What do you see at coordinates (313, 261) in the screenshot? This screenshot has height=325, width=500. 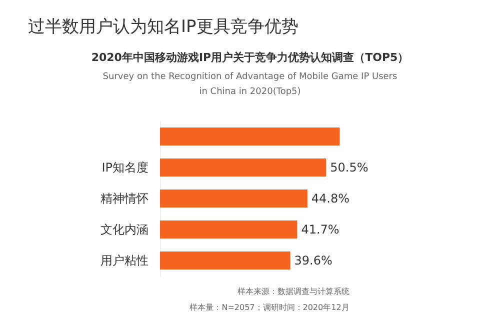 I see `data-label: 39.6%` at bounding box center [313, 261].